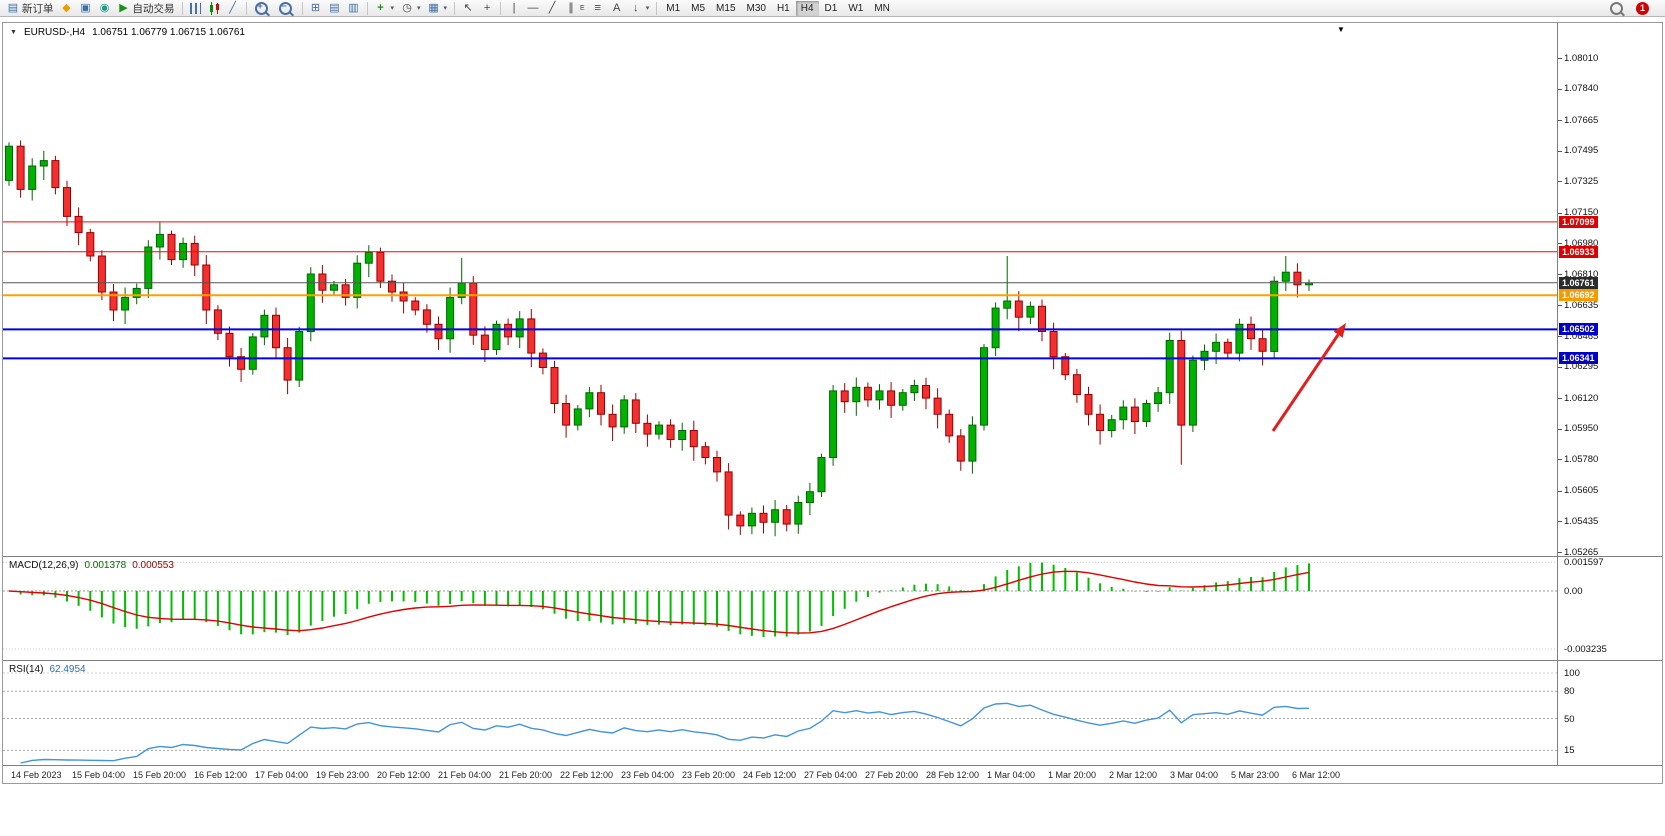  I want to click on new-order-button: ▤ 新订单, so click(30, 8).